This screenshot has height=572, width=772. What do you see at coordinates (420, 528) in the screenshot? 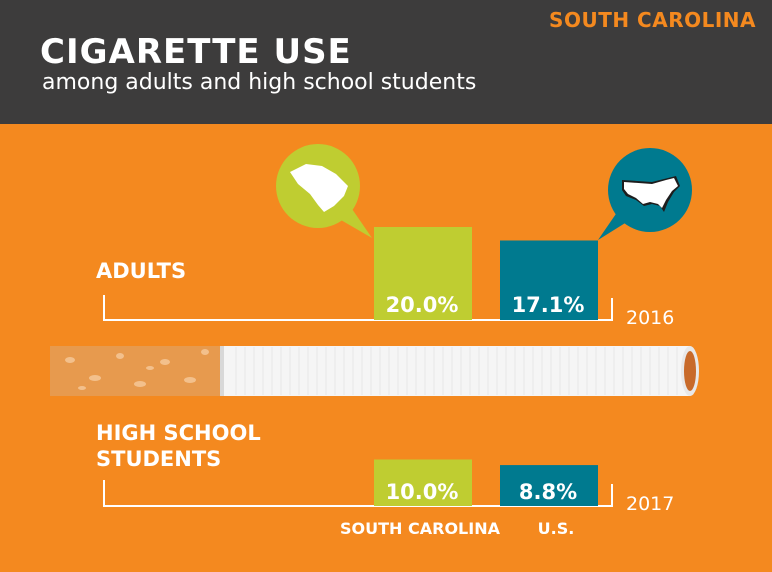
I see `category-label-south-carolina: SOUTH CAROLINA` at bounding box center [420, 528].